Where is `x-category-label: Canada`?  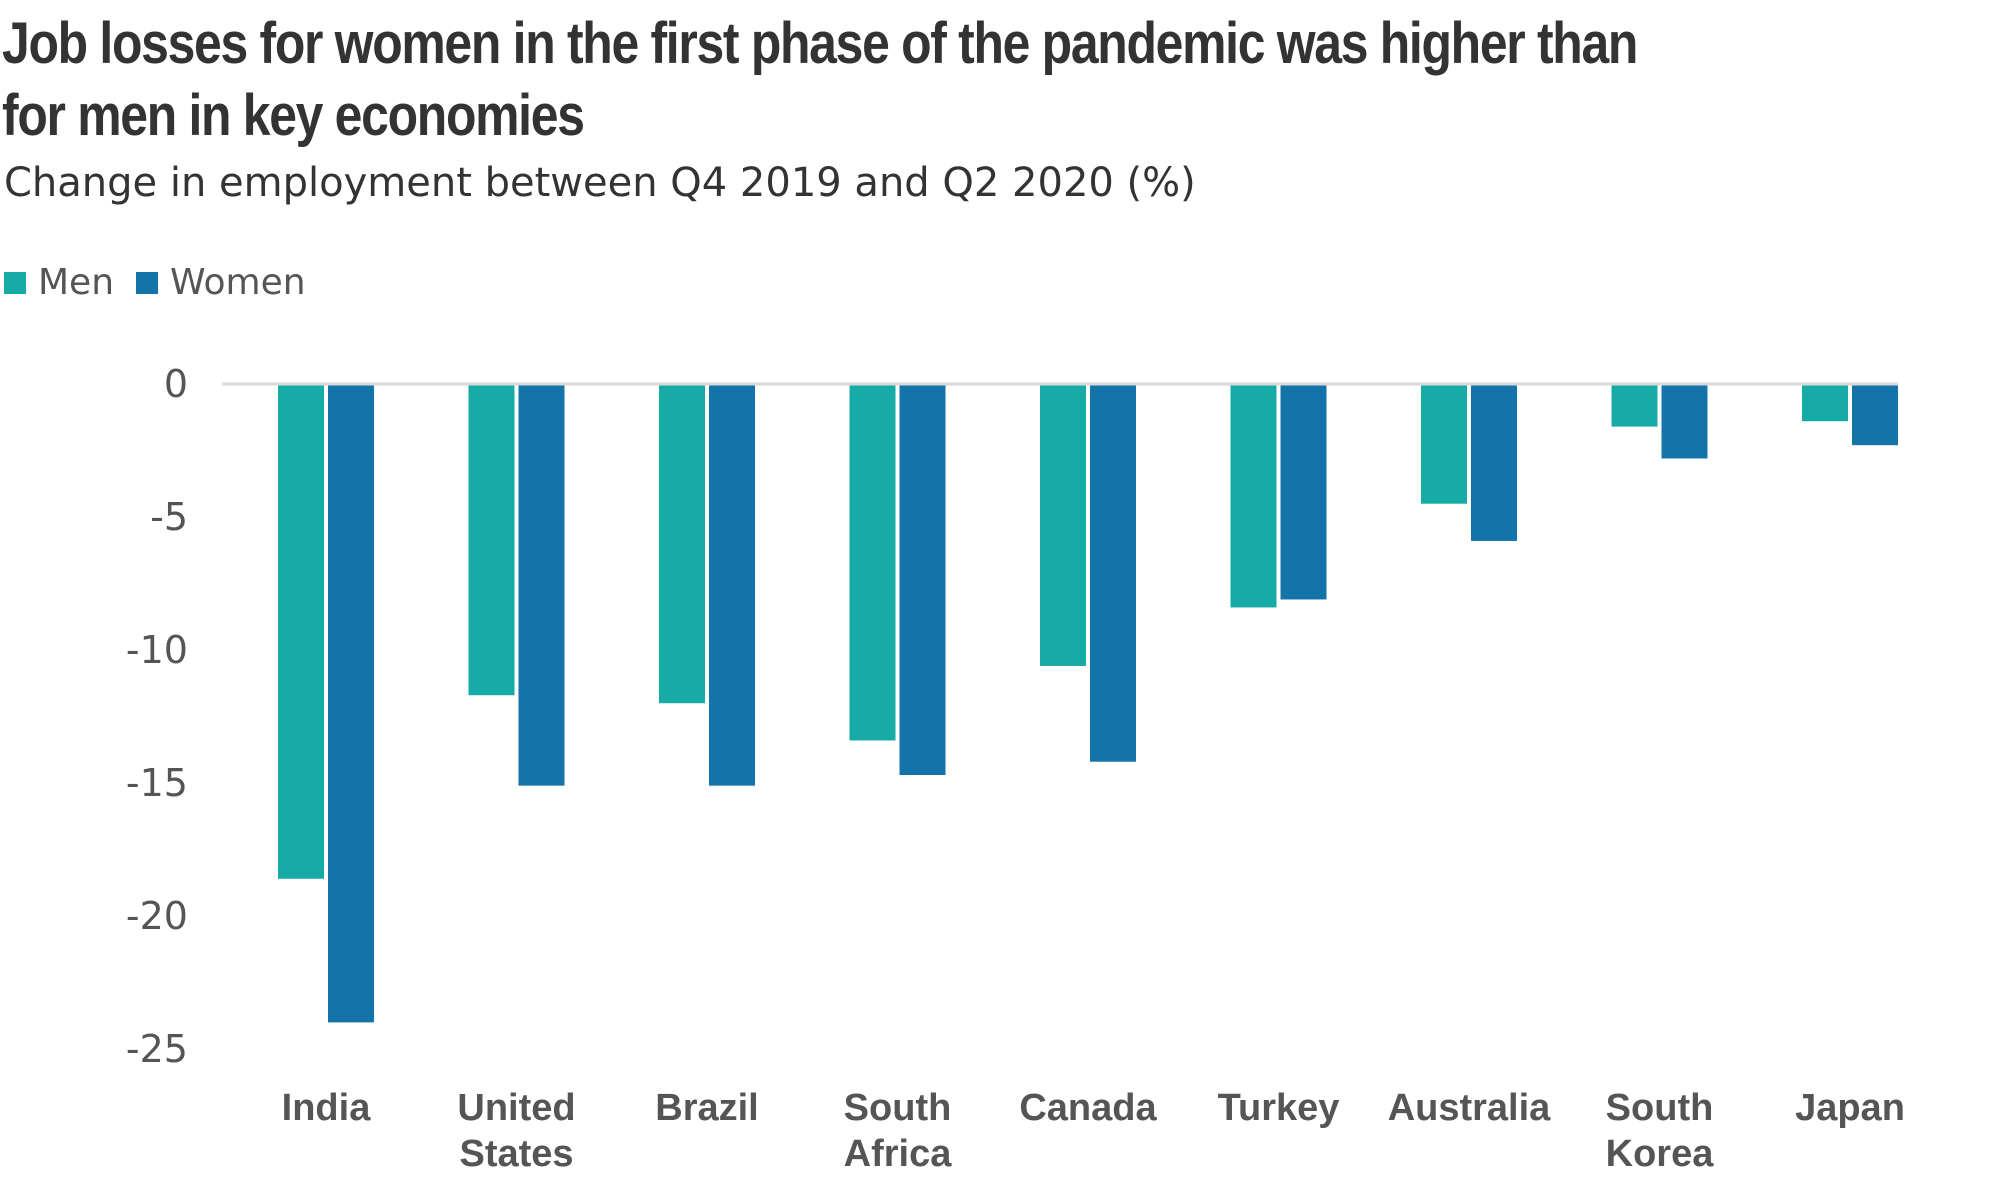
x-category-label: Canada is located at coordinates (1088, 1108).